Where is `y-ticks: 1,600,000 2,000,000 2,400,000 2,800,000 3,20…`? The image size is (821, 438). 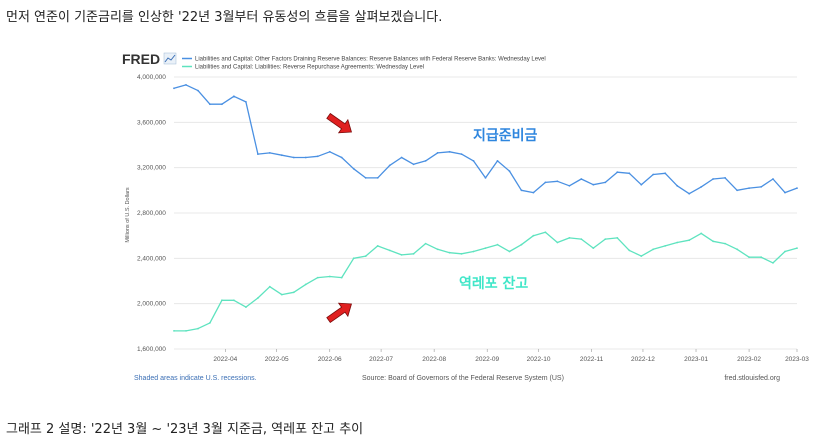
y-ticks: 1,600,000 2,000,000 2,400,000 2,800,000 3,20… is located at coordinates (151, 213).